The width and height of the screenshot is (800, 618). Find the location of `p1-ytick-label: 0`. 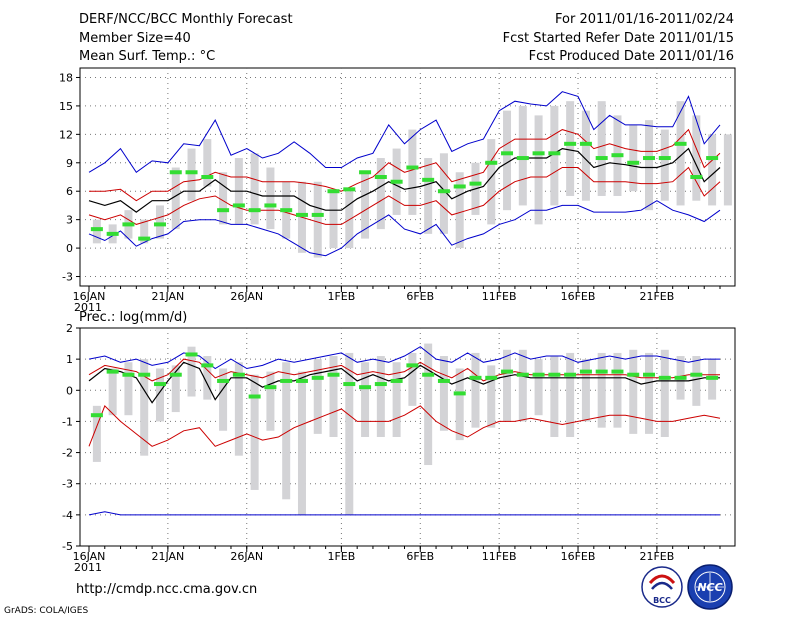

p1-ytick-label: 0 is located at coordinates (69, 248).